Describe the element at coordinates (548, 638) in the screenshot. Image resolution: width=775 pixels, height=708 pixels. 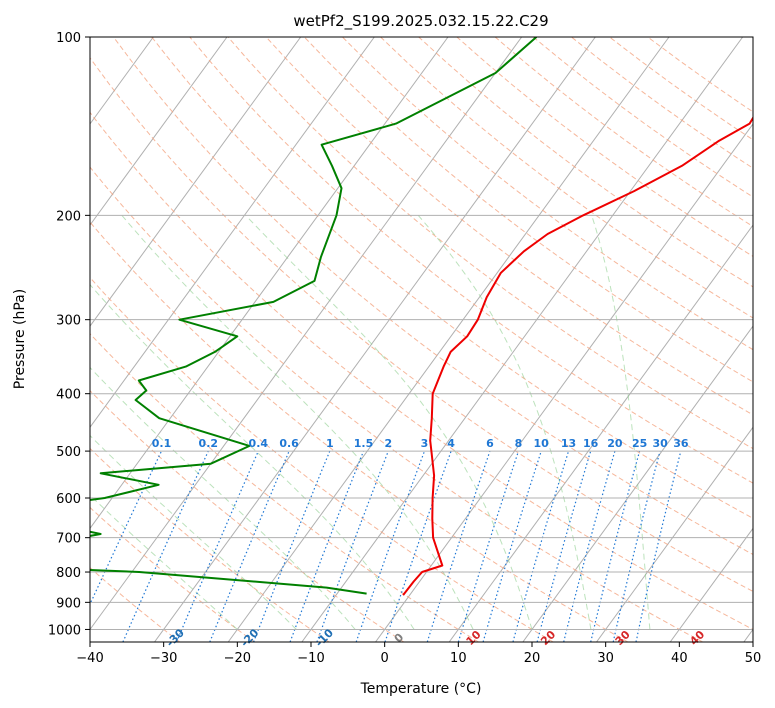
I see `dry-adiabat-label: 20` at that location.